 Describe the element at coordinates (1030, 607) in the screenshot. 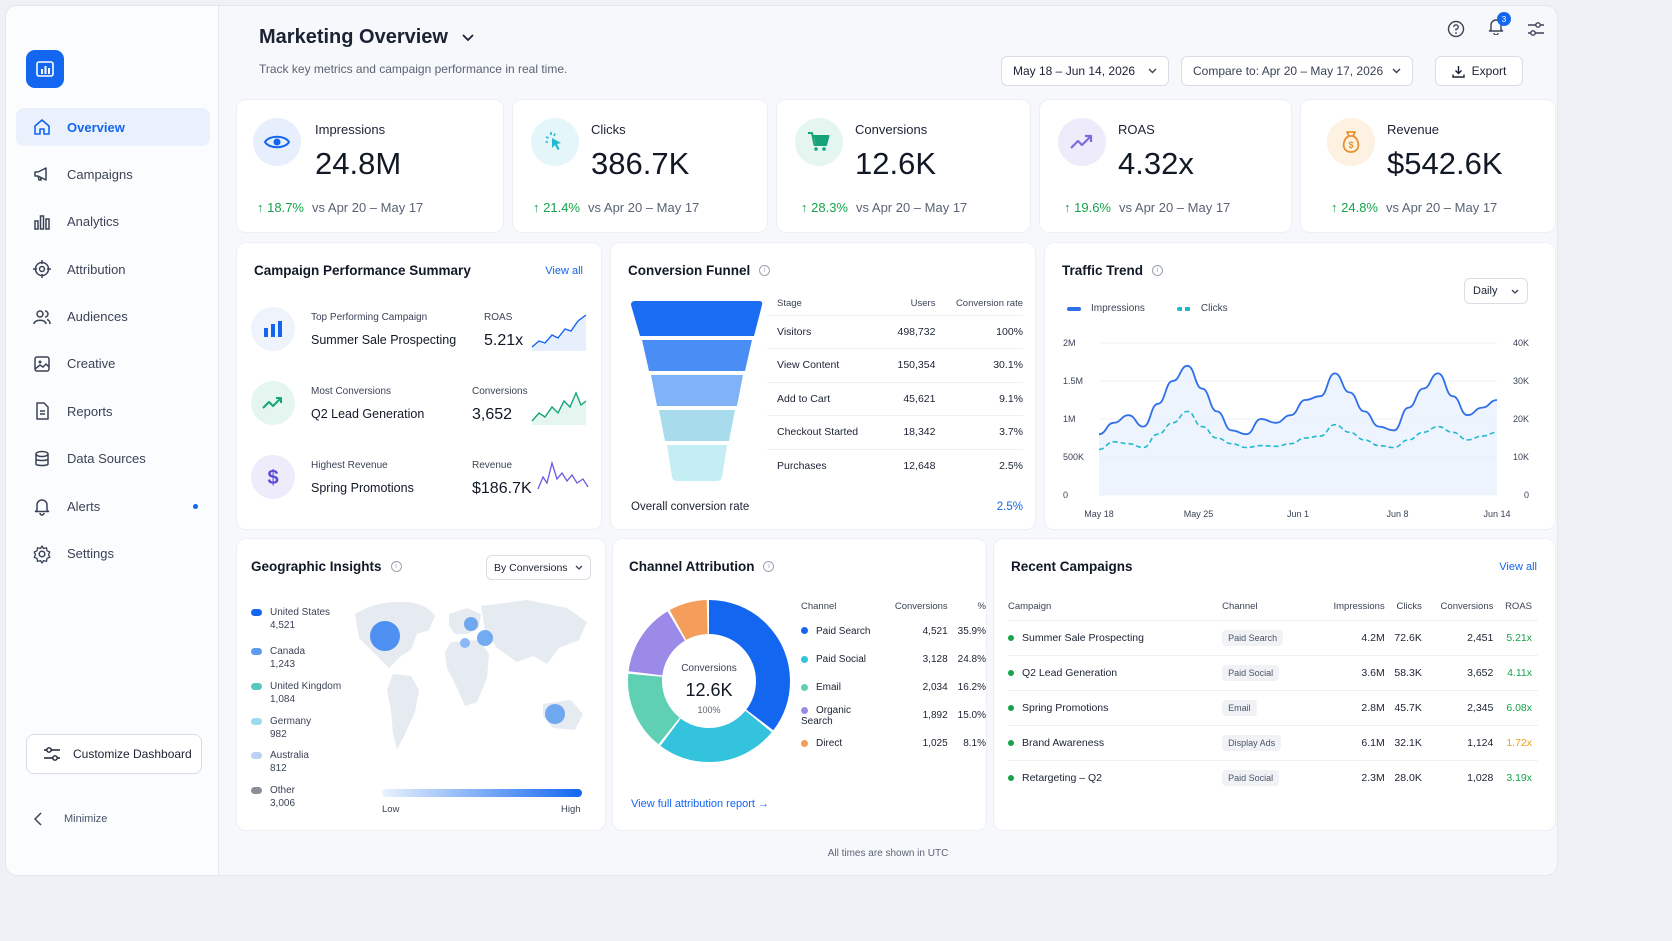

I see `column-header: Campaign` at that location.